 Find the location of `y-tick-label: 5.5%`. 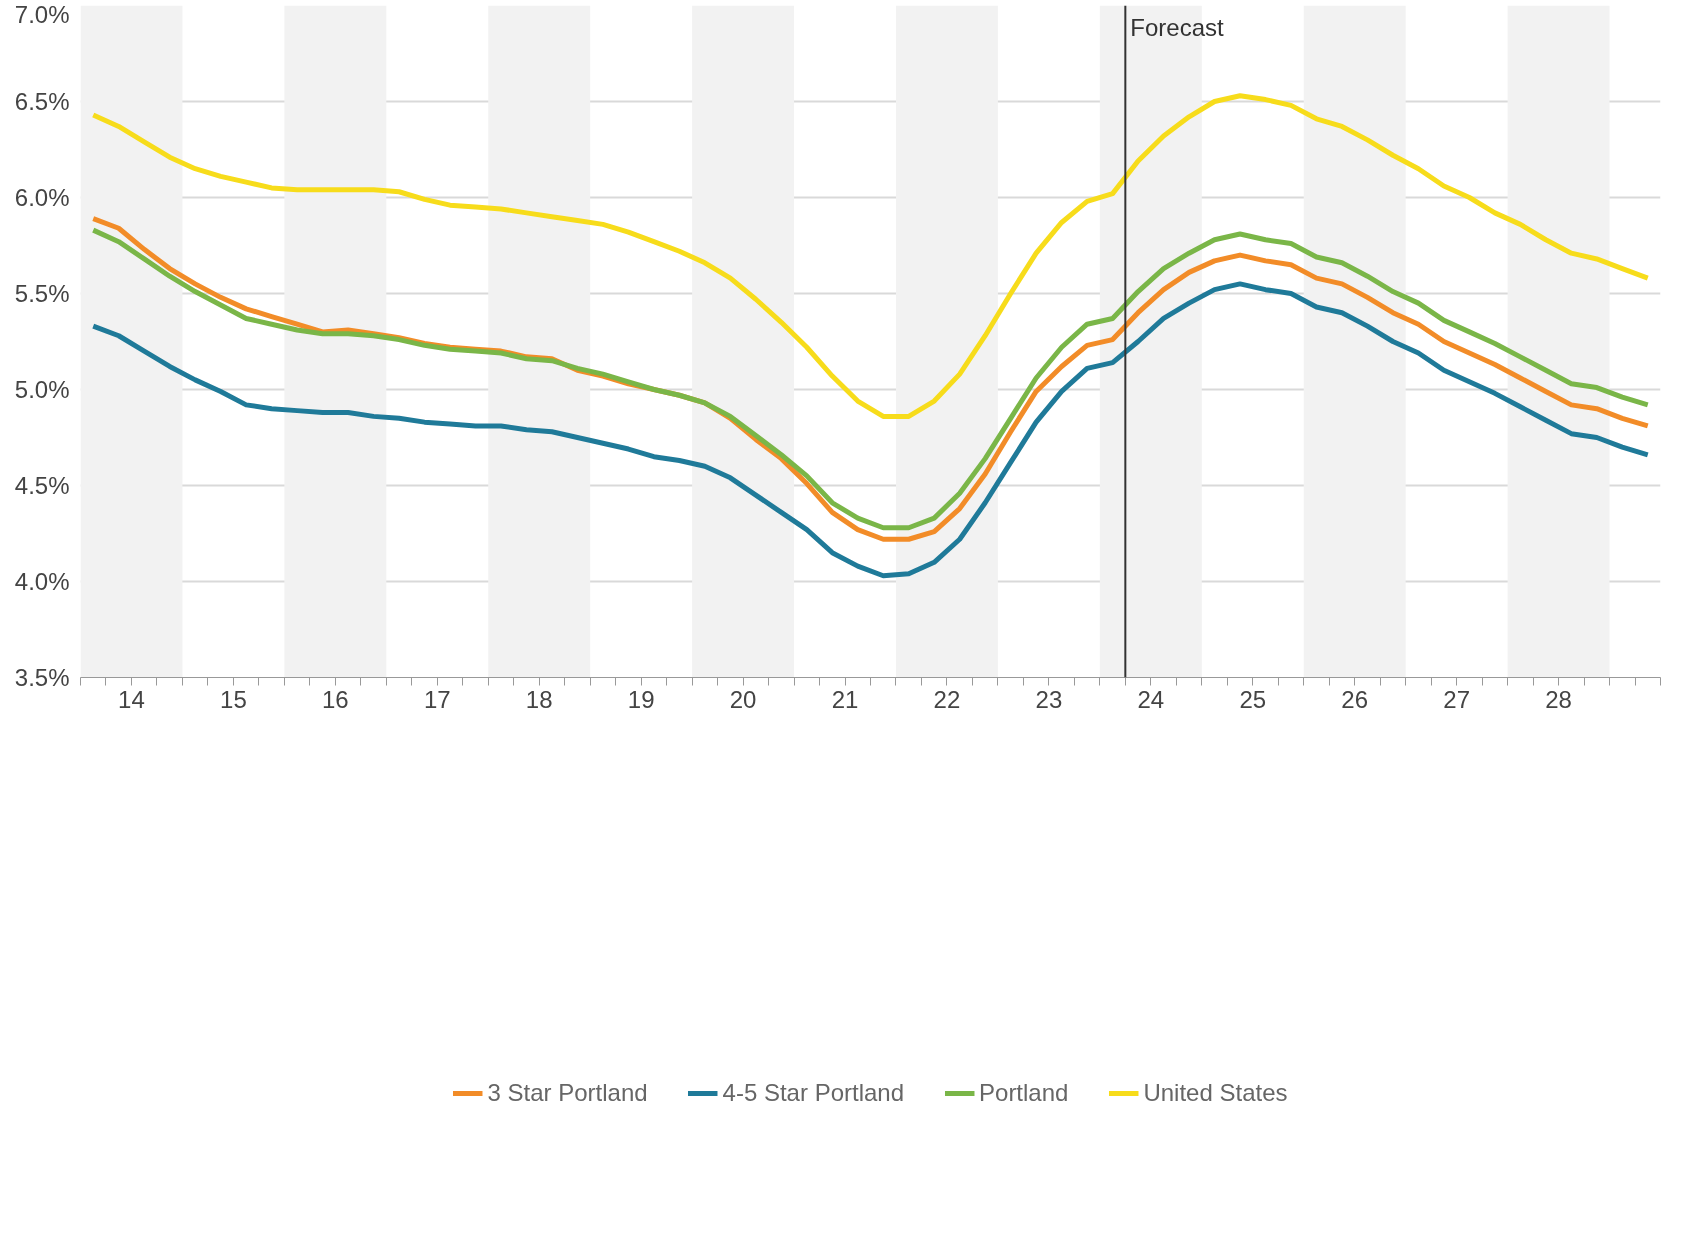

y-tick-label: 5.5% is located at coordinates (42, 293).